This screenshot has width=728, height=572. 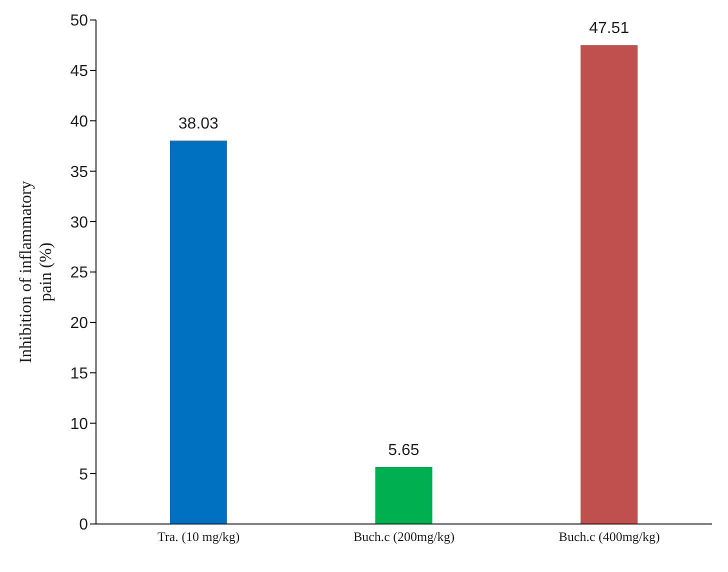 What do you see at coordinates (609, 29) in the screenshot?
I see `data-label: 47.51` at bounding box center [609, 29].